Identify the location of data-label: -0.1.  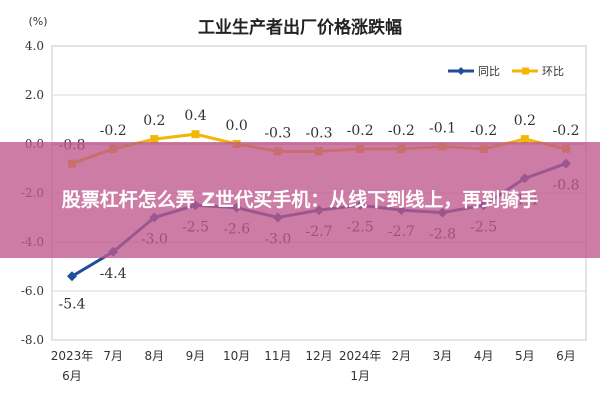
(442, 128).